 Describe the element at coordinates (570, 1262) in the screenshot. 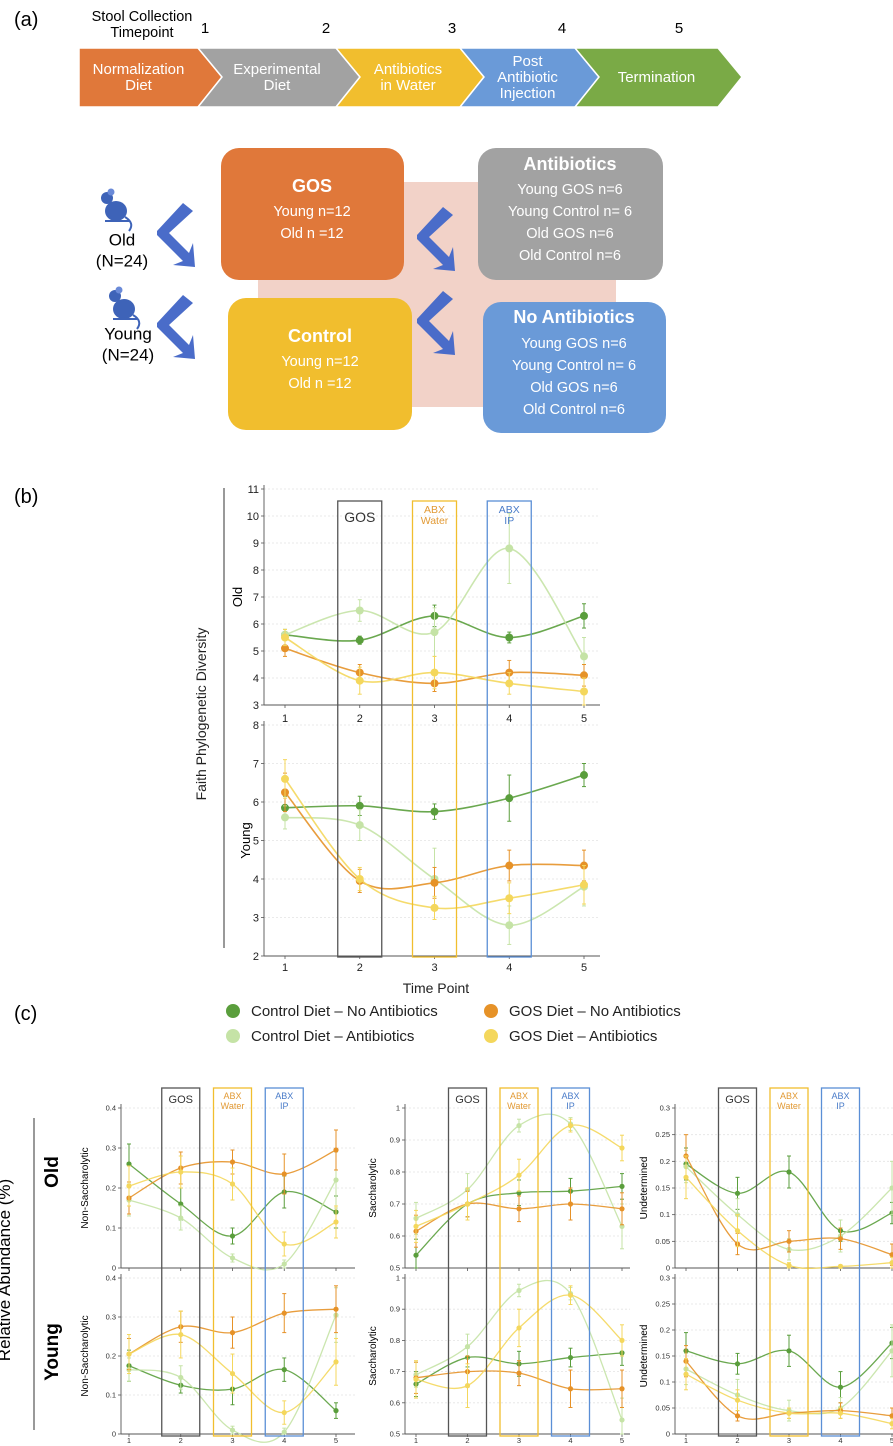

I see `period-box-abx-ip` at that location.